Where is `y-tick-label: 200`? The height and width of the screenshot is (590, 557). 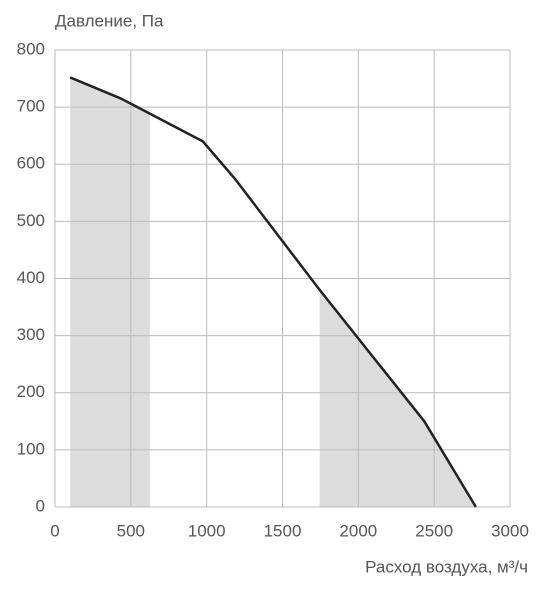
y-tick-label: 200 is located at coordinates (31, 391).